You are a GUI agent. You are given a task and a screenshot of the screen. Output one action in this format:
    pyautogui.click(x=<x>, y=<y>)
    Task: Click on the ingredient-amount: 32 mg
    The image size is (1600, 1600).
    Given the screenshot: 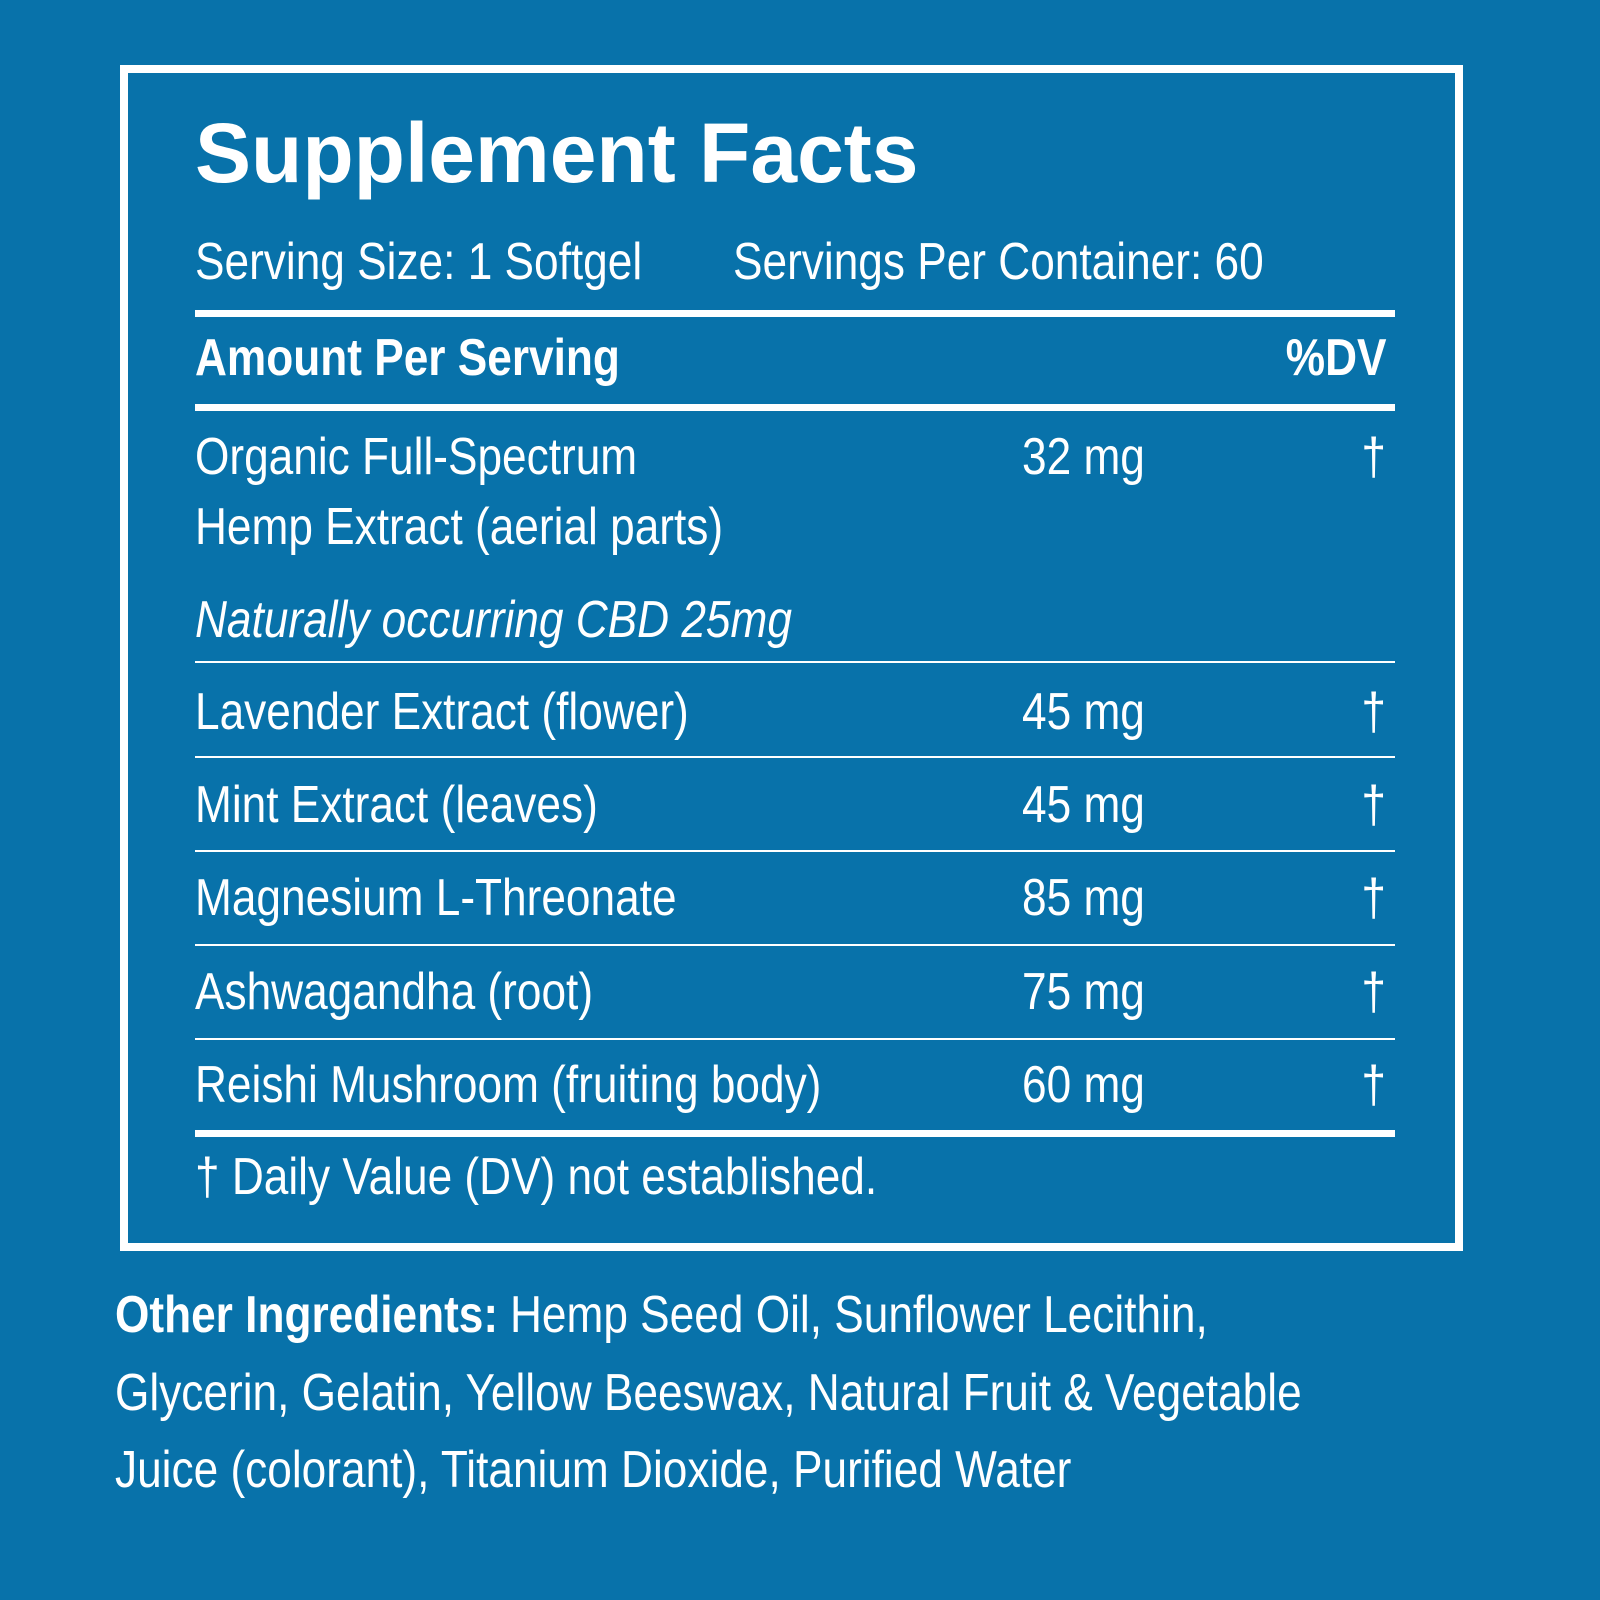 What is the action you would take?
    pyautogui.click(x=1083, y=457)
    